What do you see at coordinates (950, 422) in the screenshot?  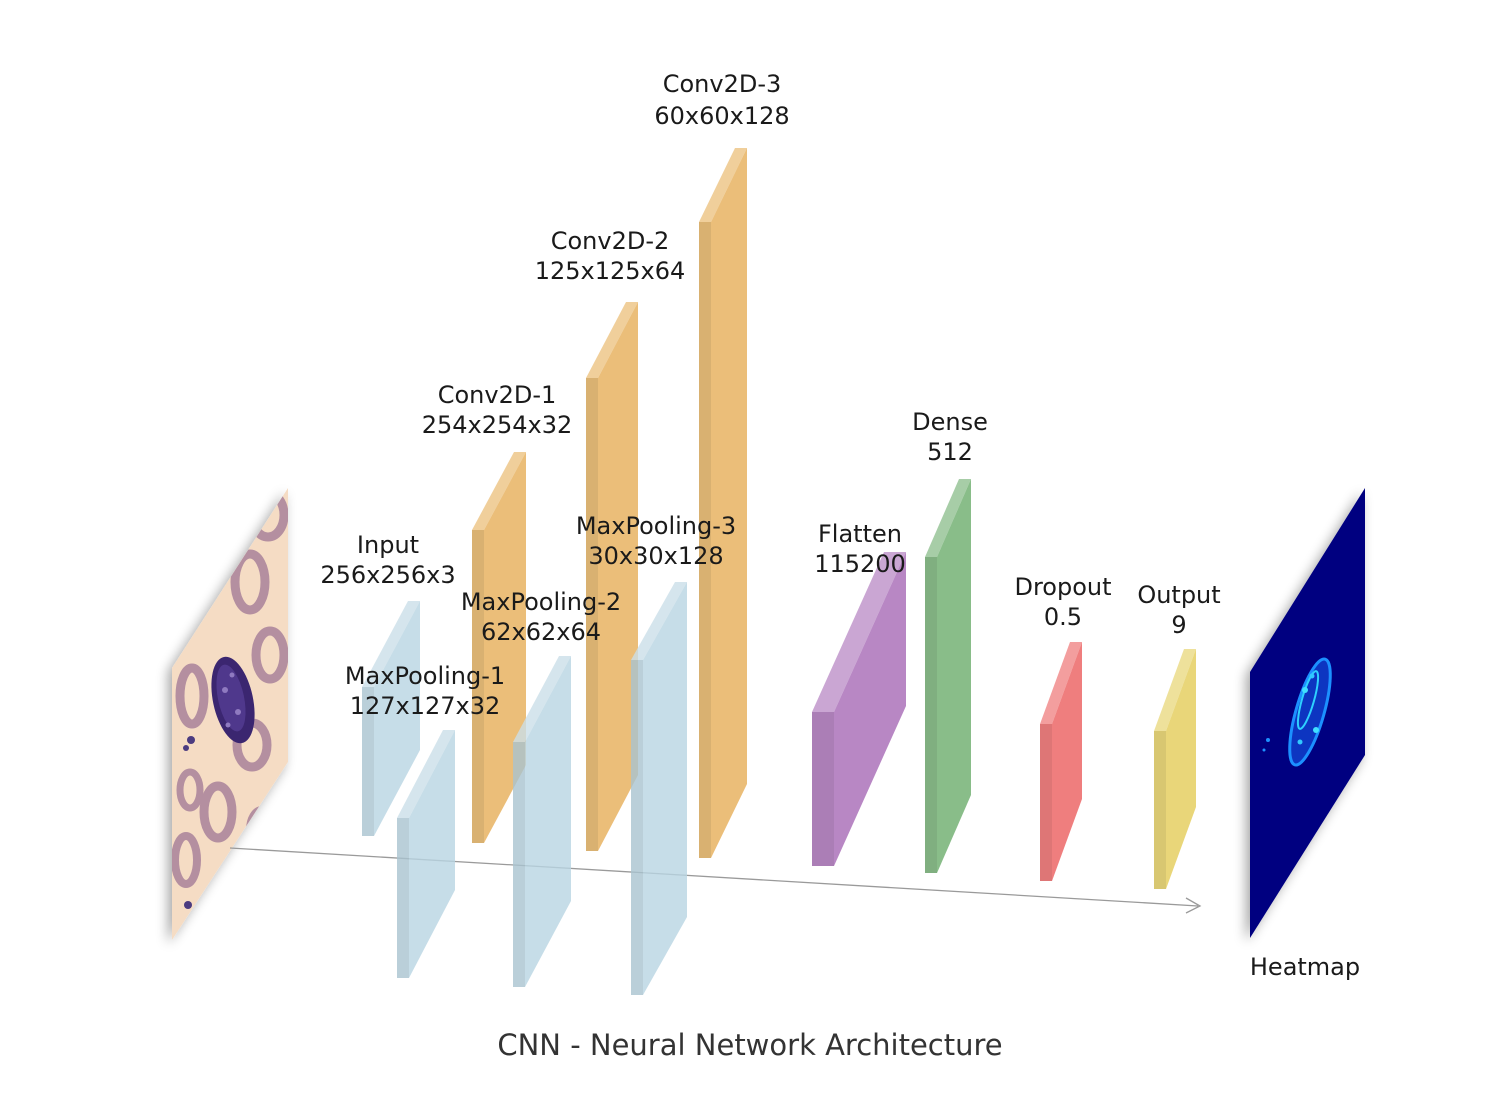 I see `layer-label-name: Dense` at bounding box center [950, 422].